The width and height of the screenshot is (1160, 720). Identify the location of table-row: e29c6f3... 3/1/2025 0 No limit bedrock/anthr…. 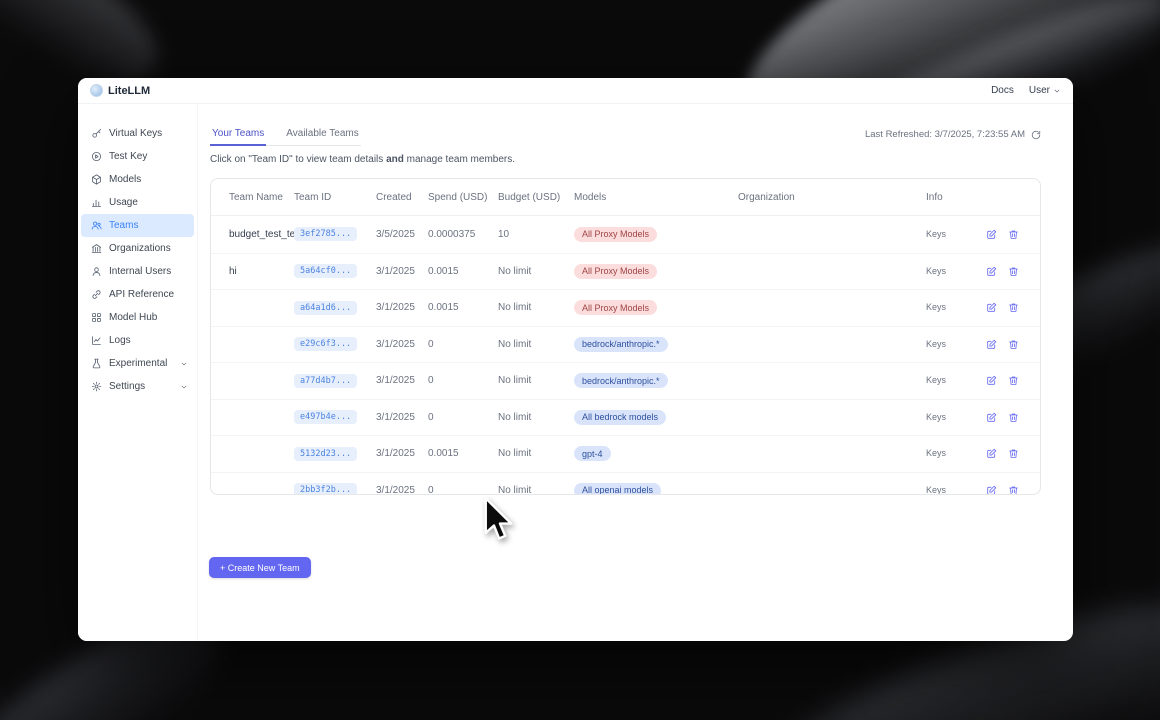
(625, 344).